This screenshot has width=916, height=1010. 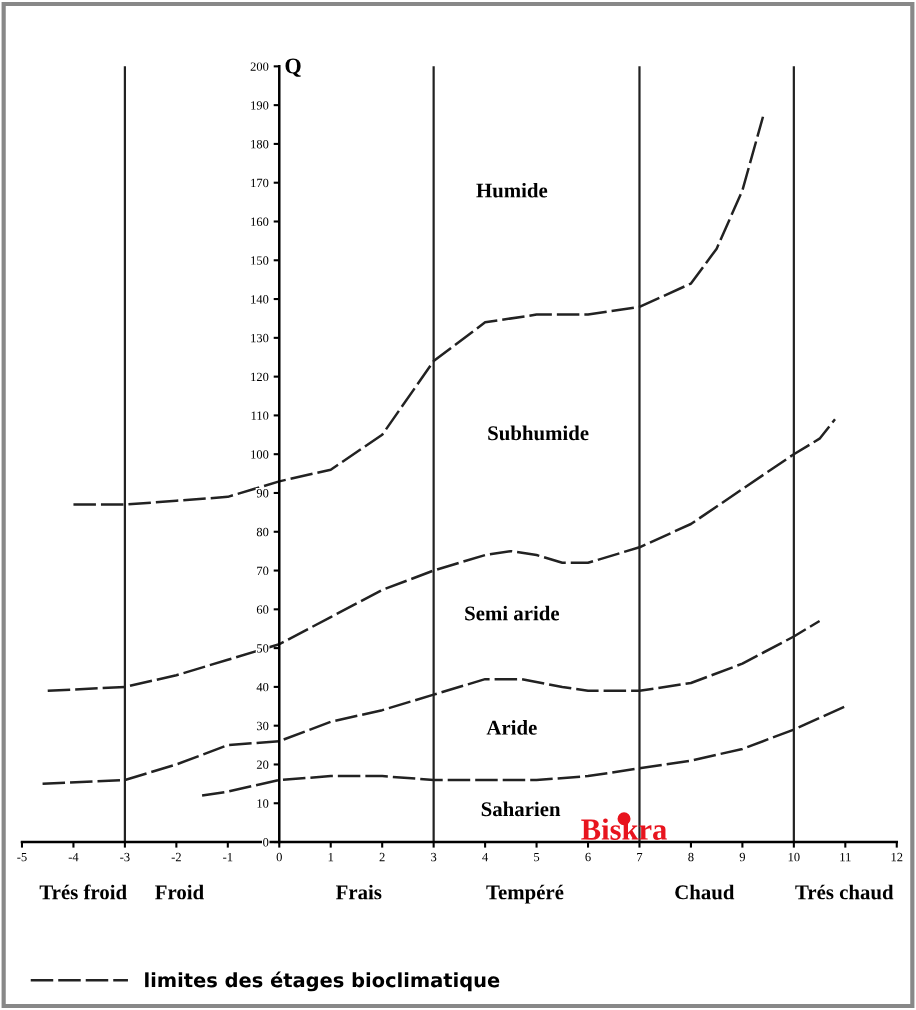 I want to click on text: Trés chaud, so click(x=844, y=892).